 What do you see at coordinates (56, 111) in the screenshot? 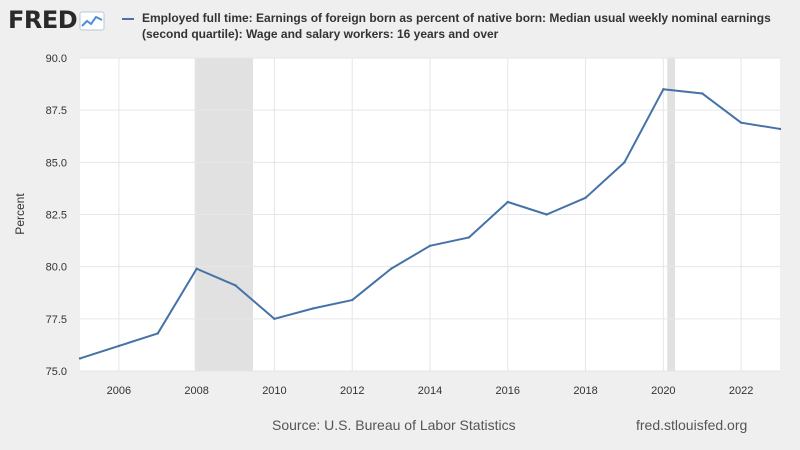
I see `y-tick-label: 87.5` at bounding box center [56, 111].